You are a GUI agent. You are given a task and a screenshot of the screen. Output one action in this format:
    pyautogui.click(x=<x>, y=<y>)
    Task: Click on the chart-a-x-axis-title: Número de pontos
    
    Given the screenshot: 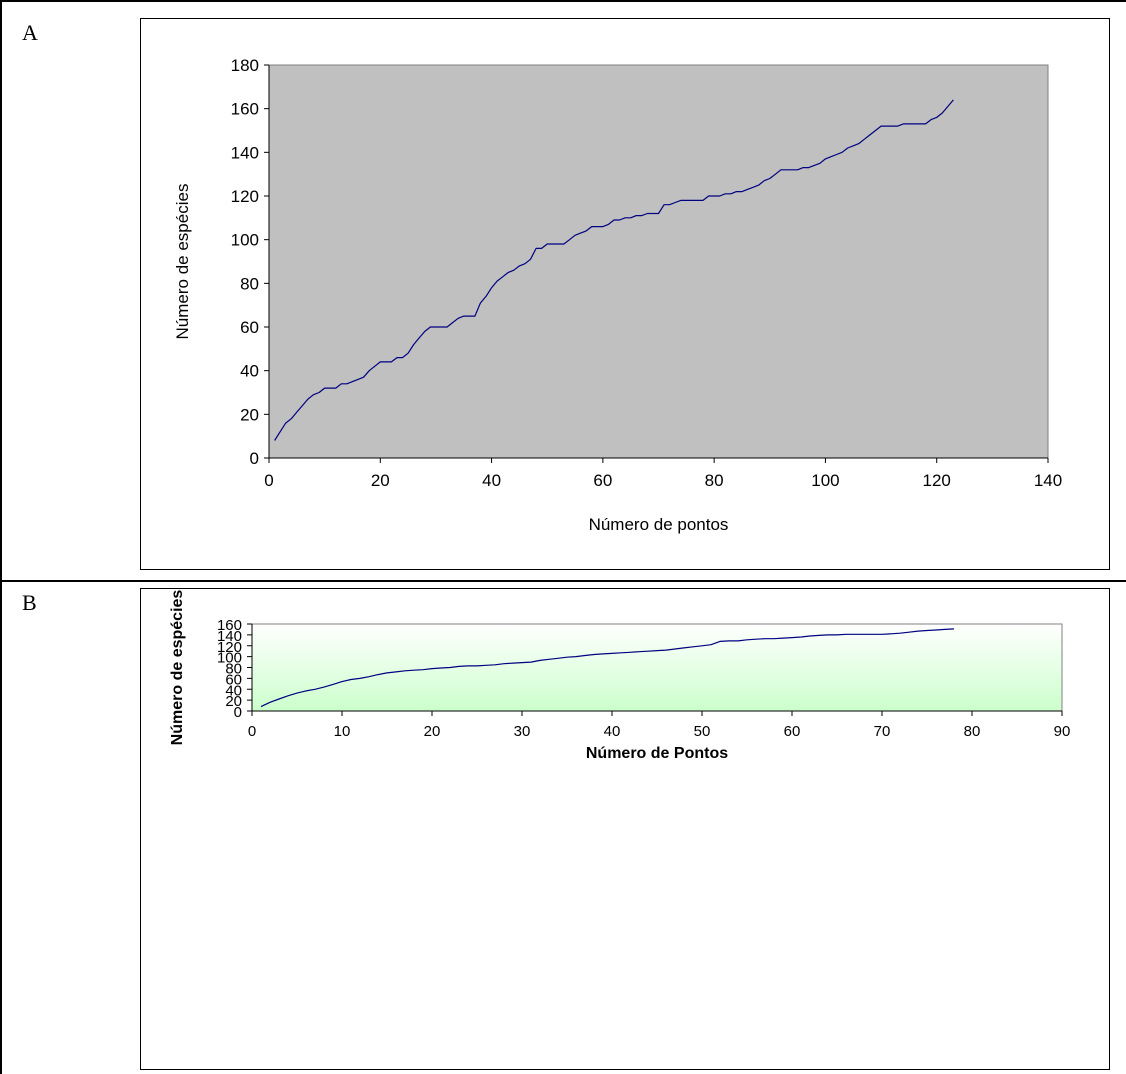 What is the action you would take?
    pyautogui.click(x=659, y=524)
    